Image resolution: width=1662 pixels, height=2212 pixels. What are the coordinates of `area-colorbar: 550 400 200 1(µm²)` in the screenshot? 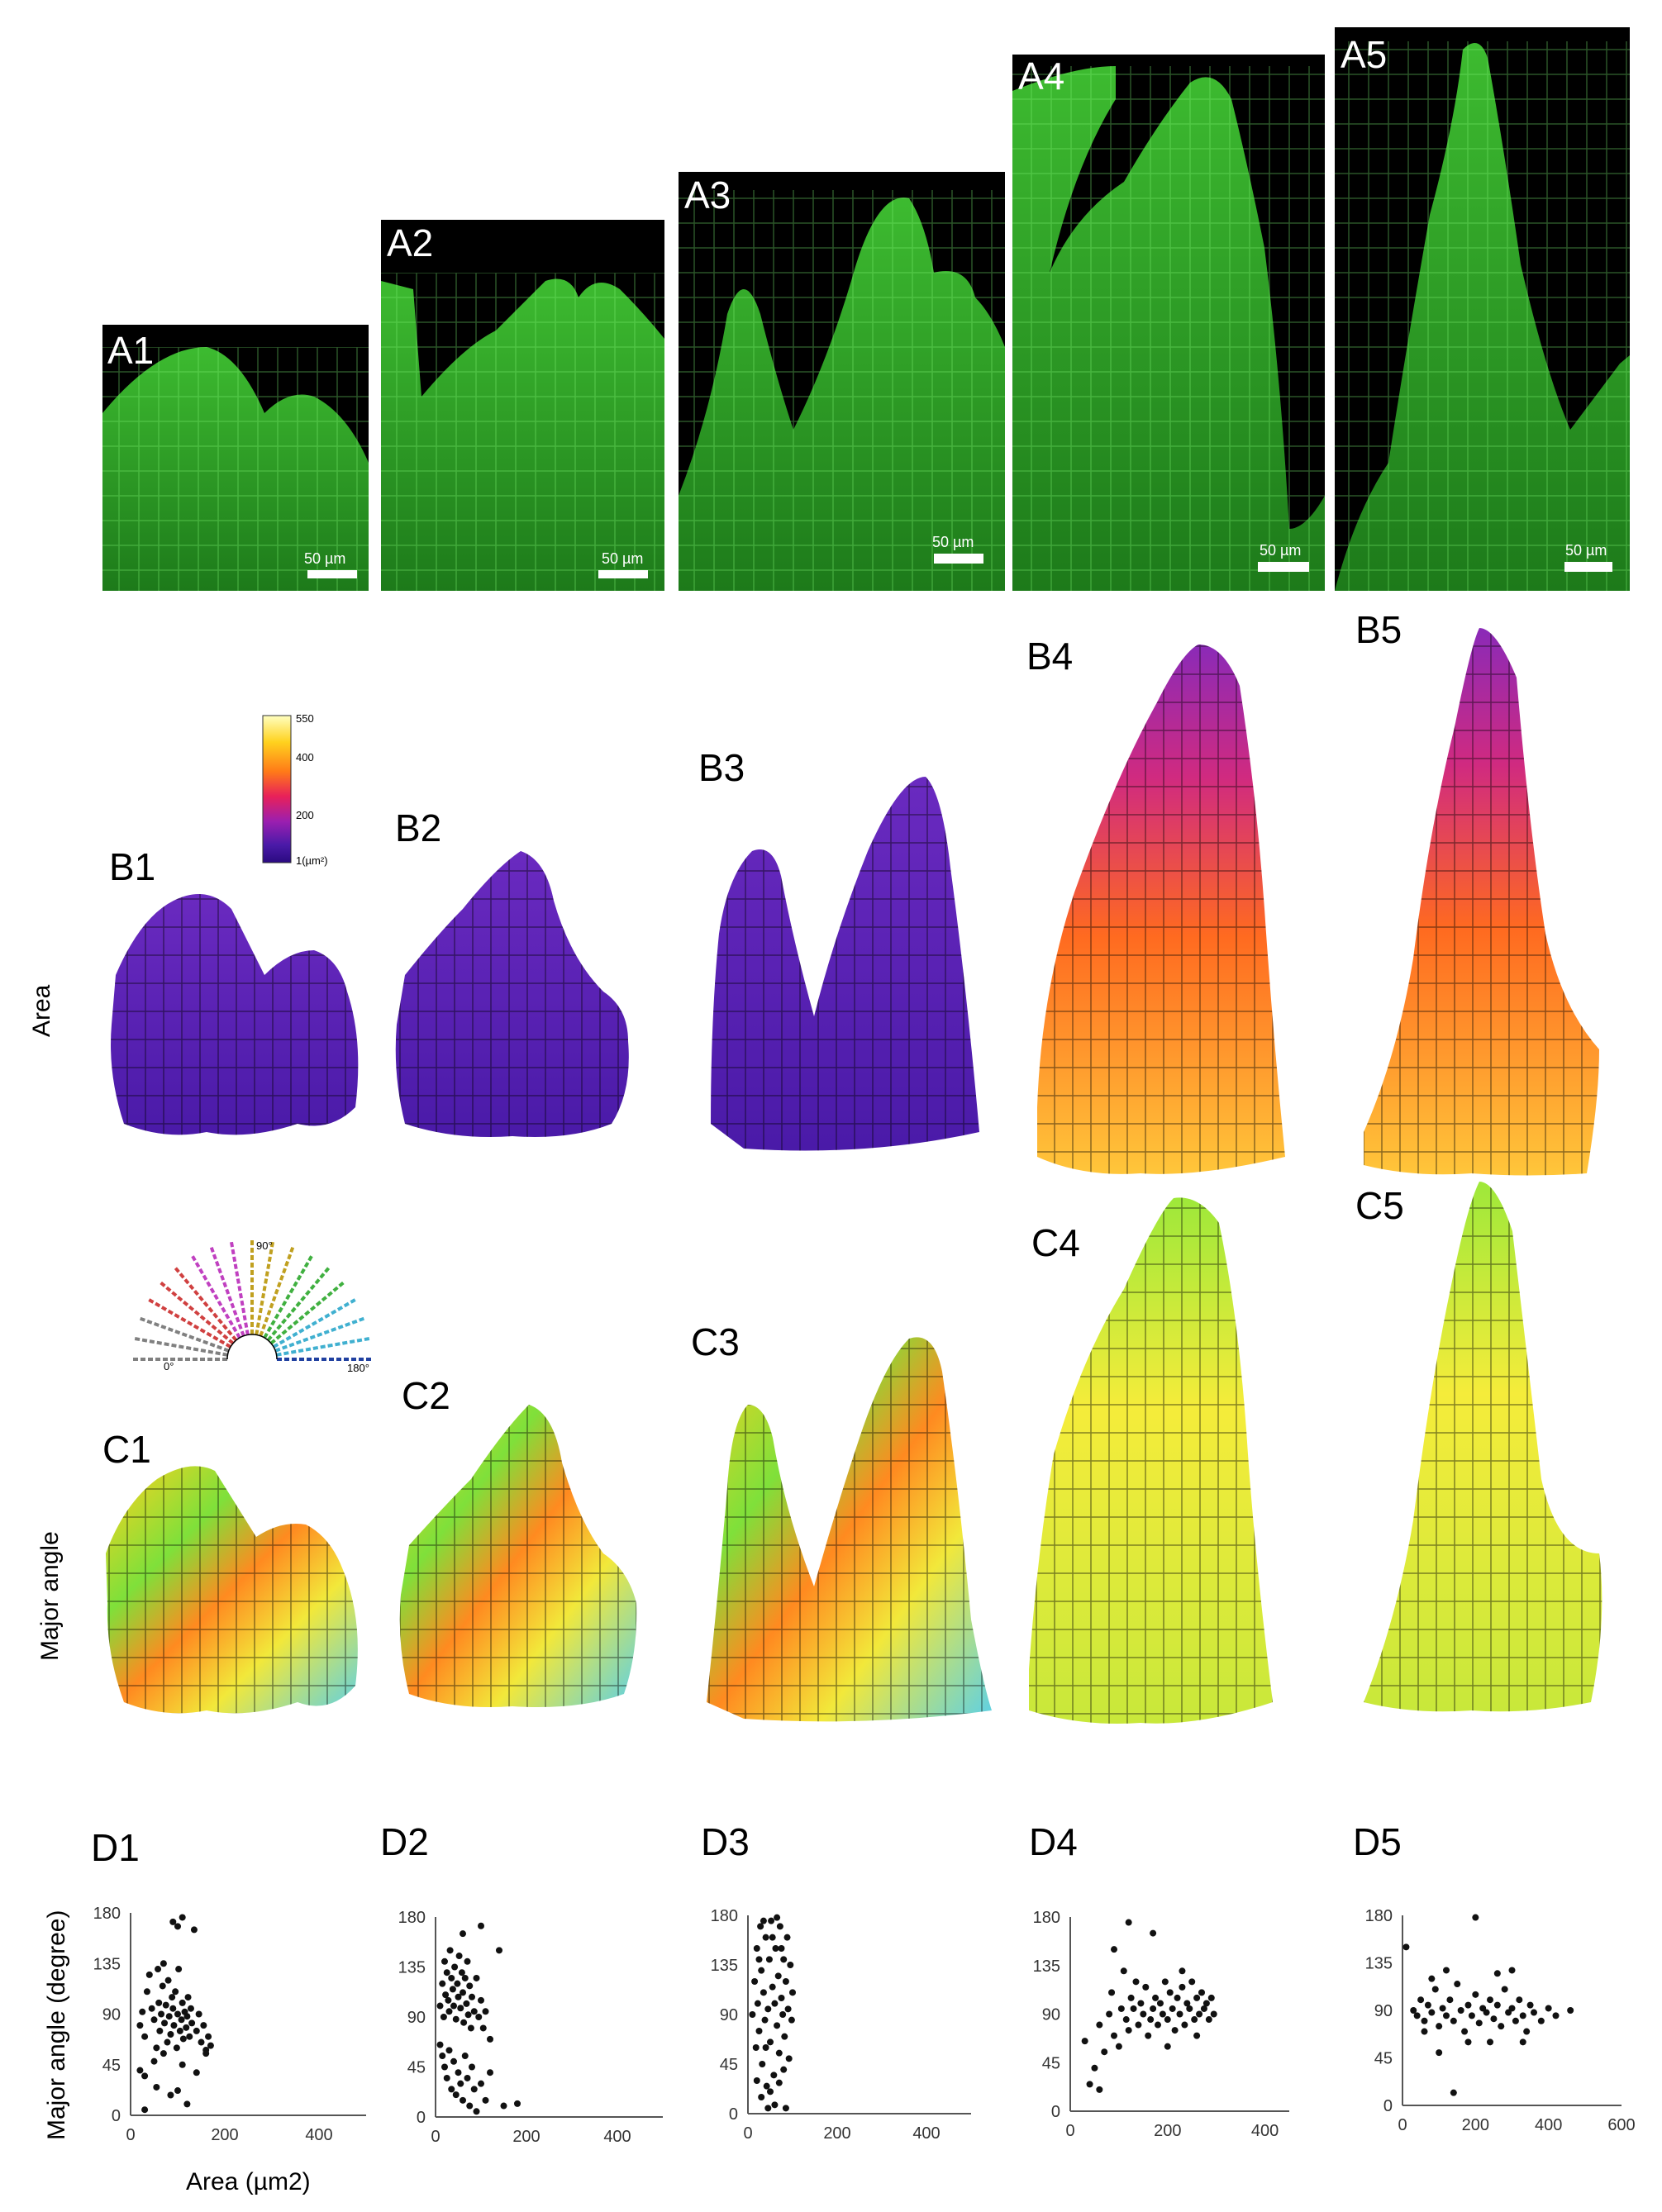 It's located at (295, 789).